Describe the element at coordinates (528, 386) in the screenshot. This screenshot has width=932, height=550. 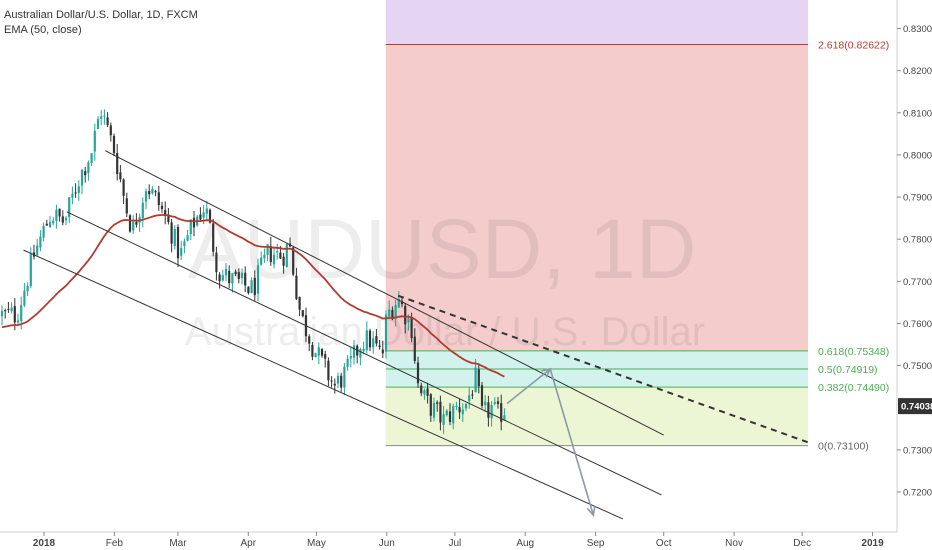
I see `projection-arrow-up` at that location.